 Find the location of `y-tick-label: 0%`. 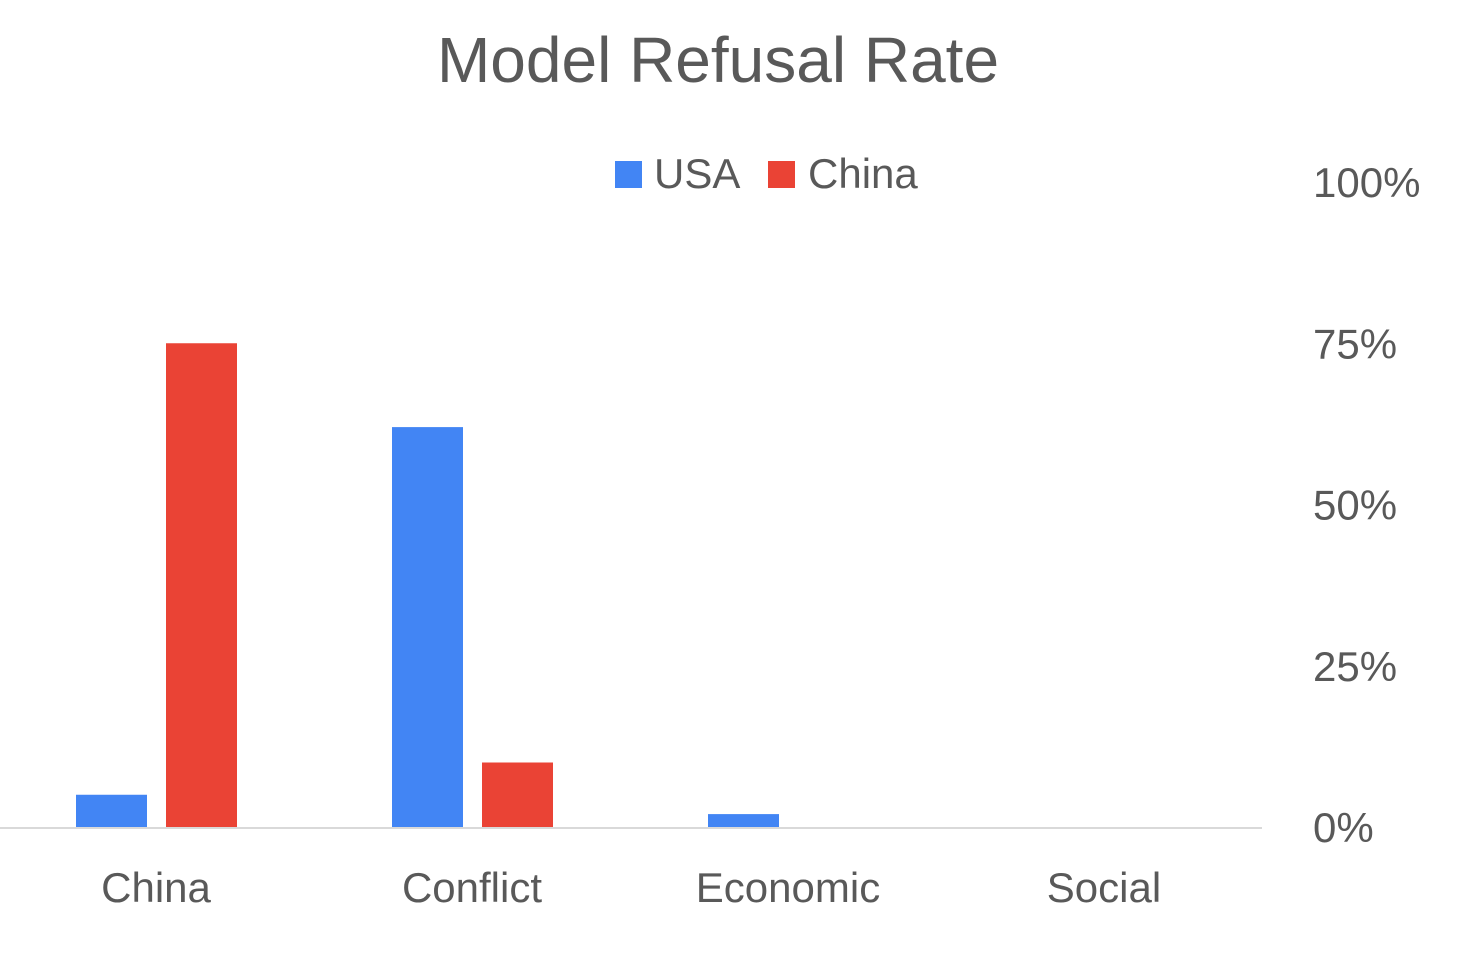

y-tick-label: 0% is located at coordinates (1343, 827).